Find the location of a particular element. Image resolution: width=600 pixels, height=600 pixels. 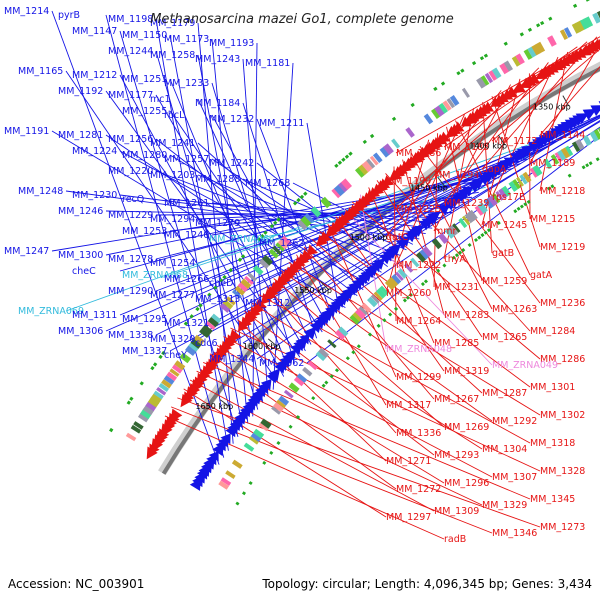

forward-gene-label: MM_1300 is located at coordinates (80, 255).